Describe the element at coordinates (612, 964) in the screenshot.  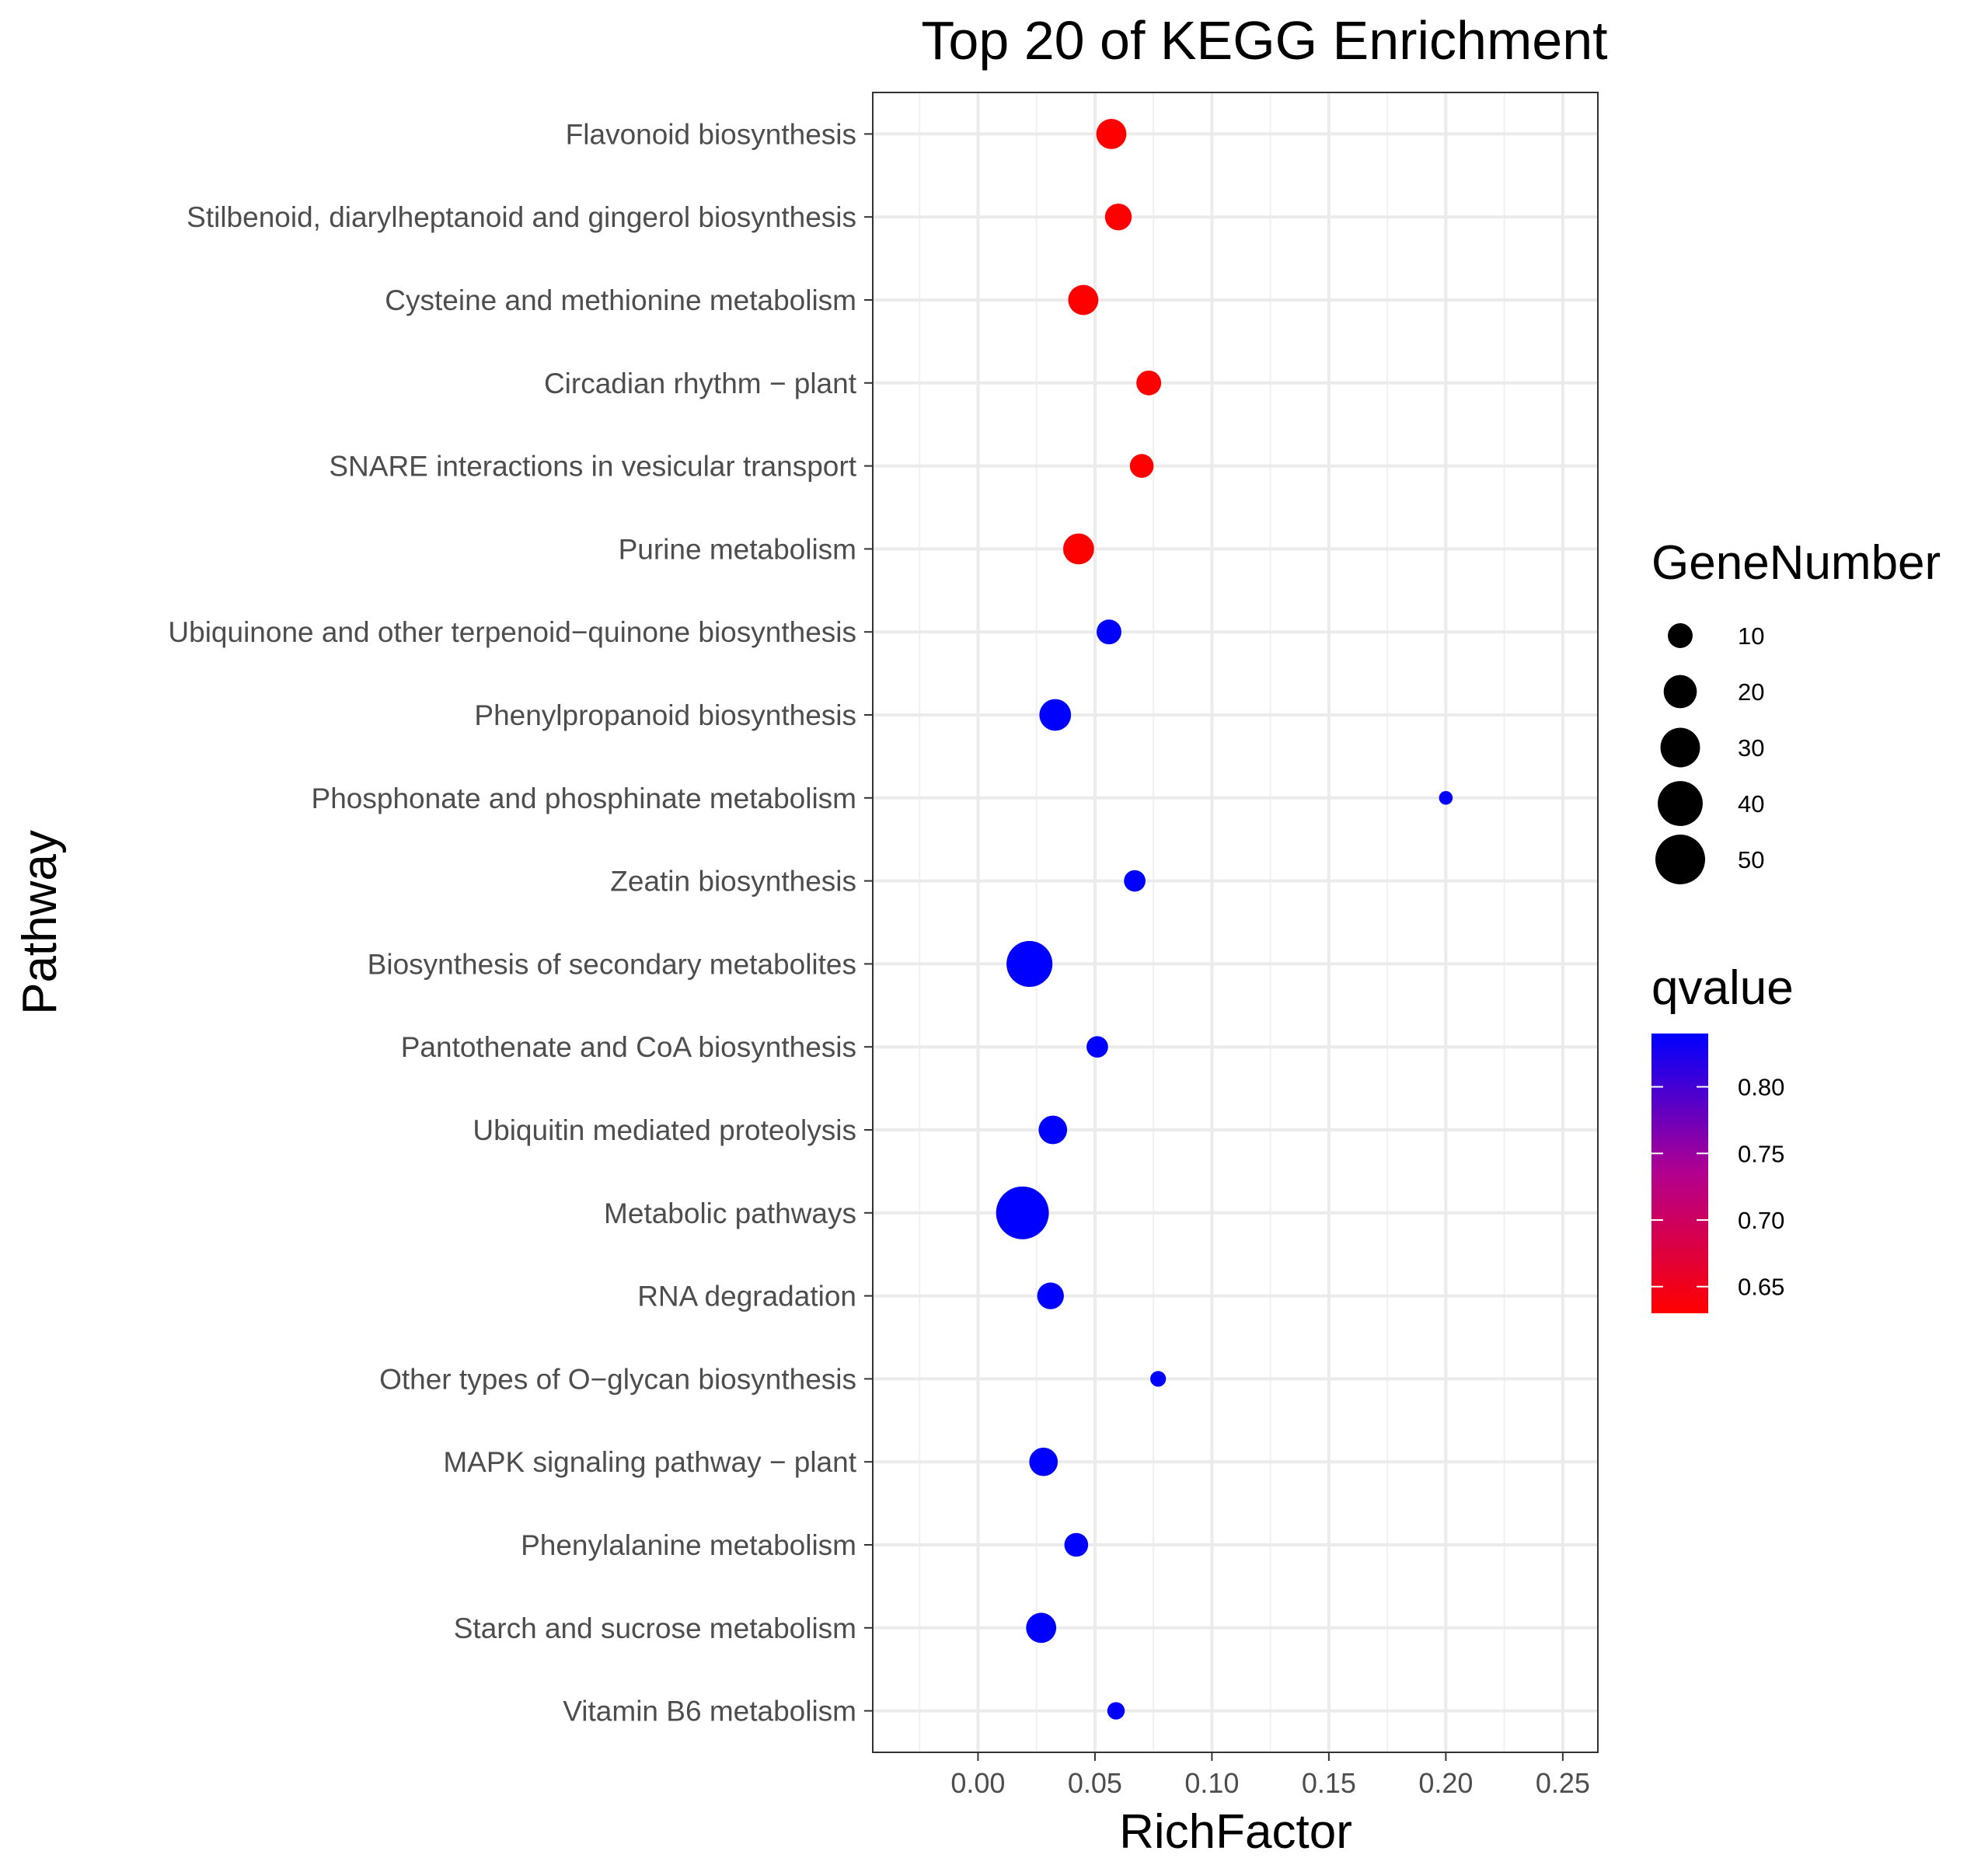
I see `y-tick-label: Biosynthesis of secondary metabolites` at that location.